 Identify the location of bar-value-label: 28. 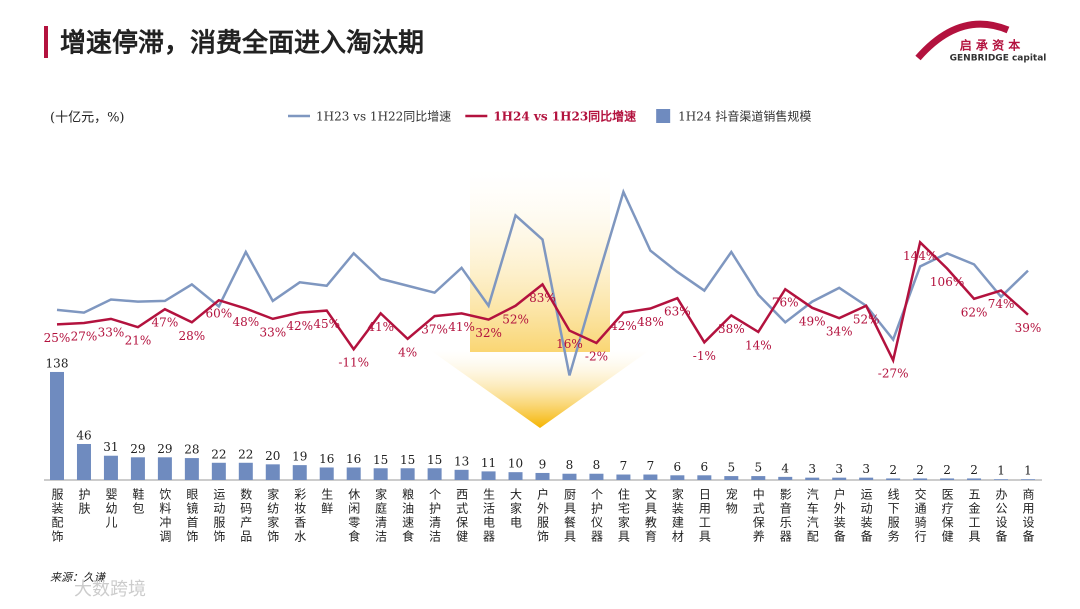
(191, 450).